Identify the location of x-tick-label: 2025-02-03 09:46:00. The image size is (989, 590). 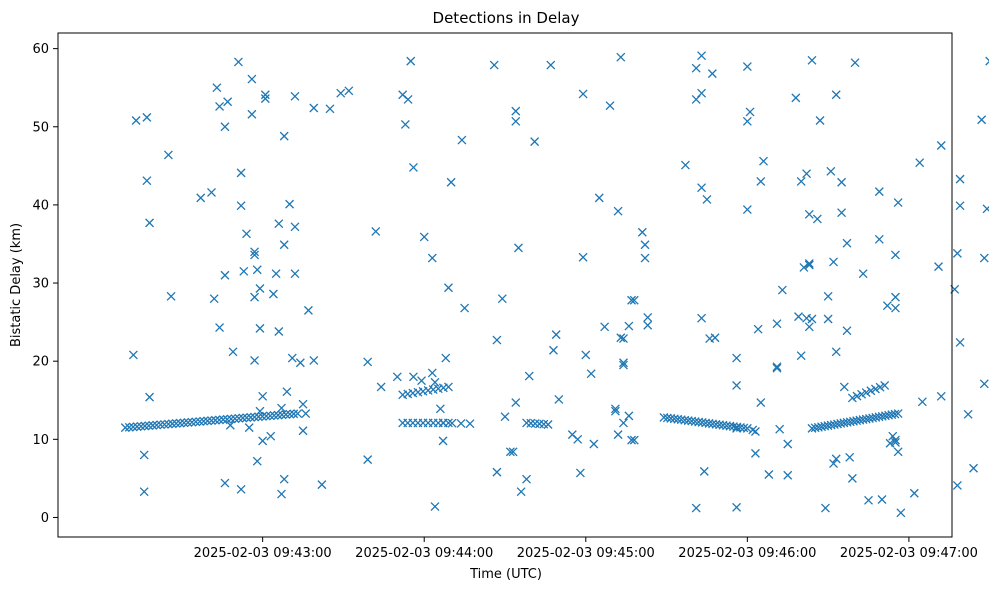
(747, 553).